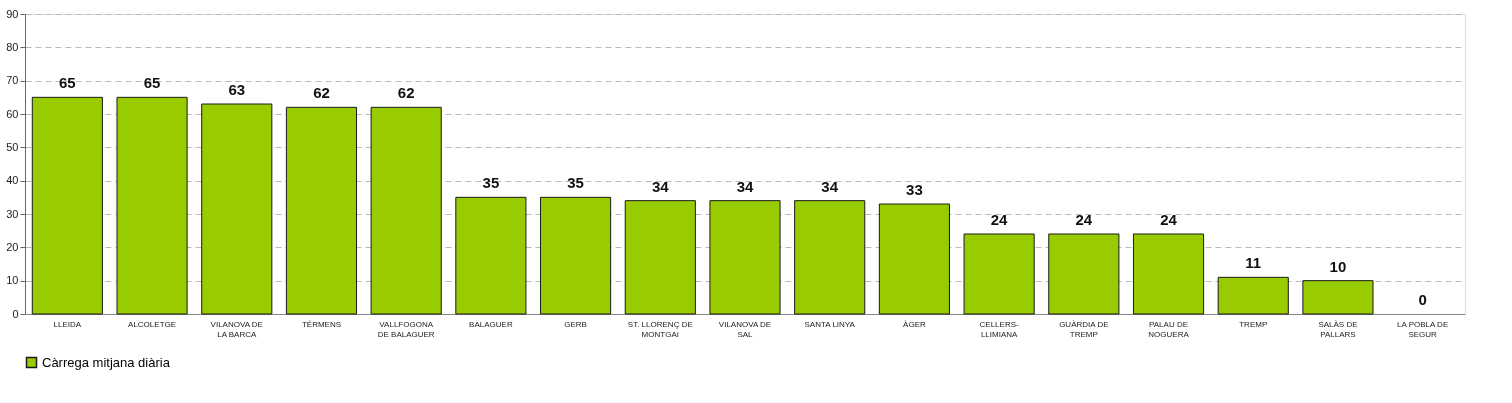 The height and width of the screenshot is (403, 1512). What do you see at coordinates (491, 324) in the screenshot?
I see `x-tick-label: BALAGUER` at bounding box center [491, 324].